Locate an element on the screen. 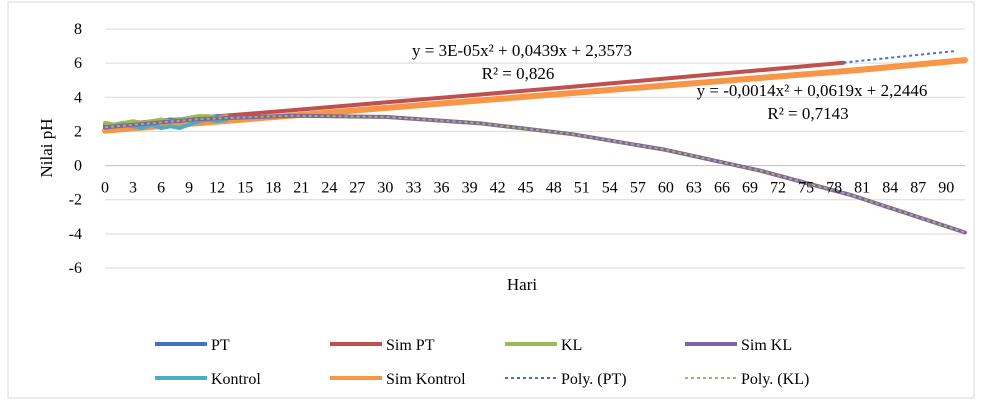  legend-item-poly-pt: Poly. (PT) is located at coordinates (566, 379).